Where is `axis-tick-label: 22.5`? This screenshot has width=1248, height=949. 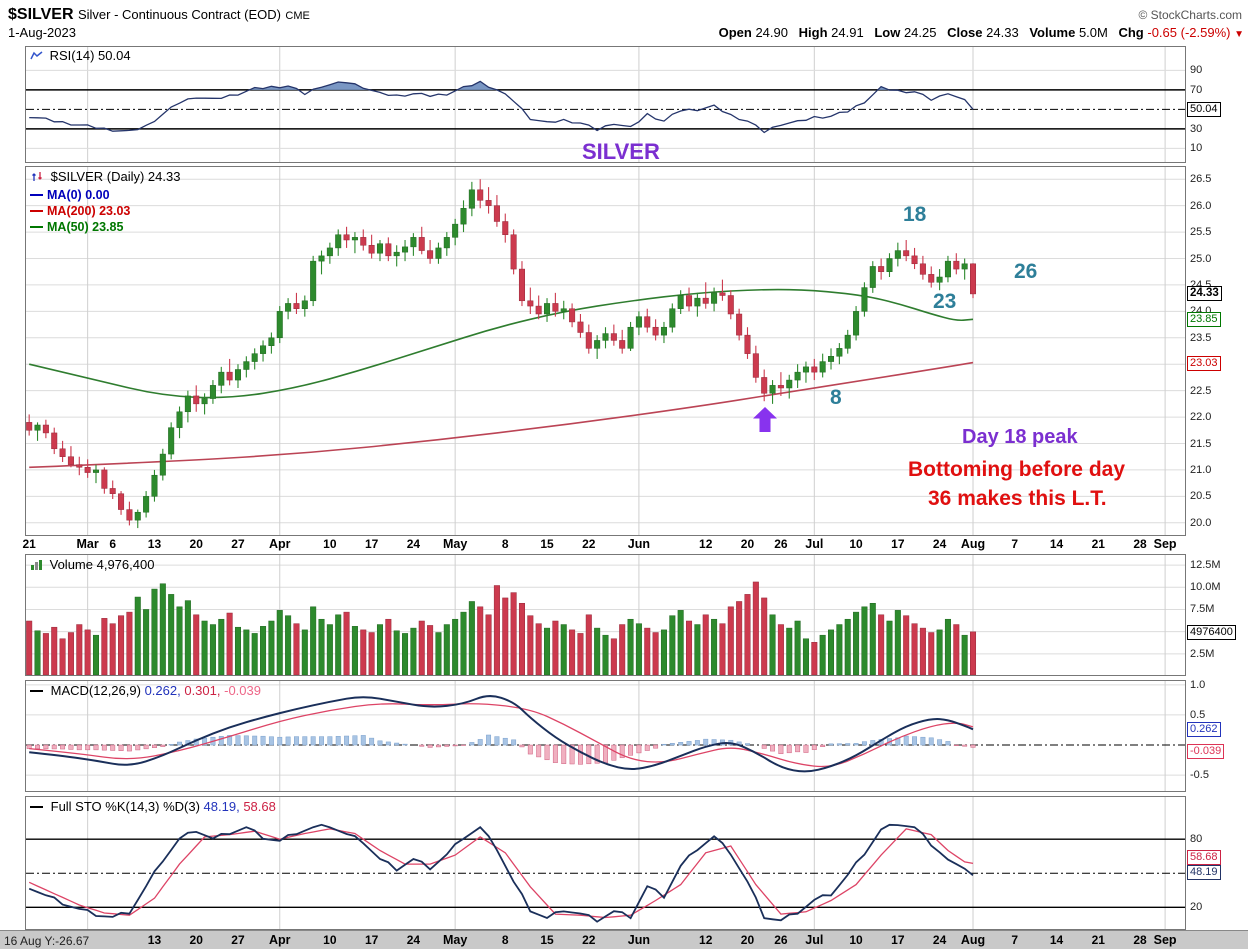 axis-tick-label: 22.5 is located at coordinates (1200, 391).